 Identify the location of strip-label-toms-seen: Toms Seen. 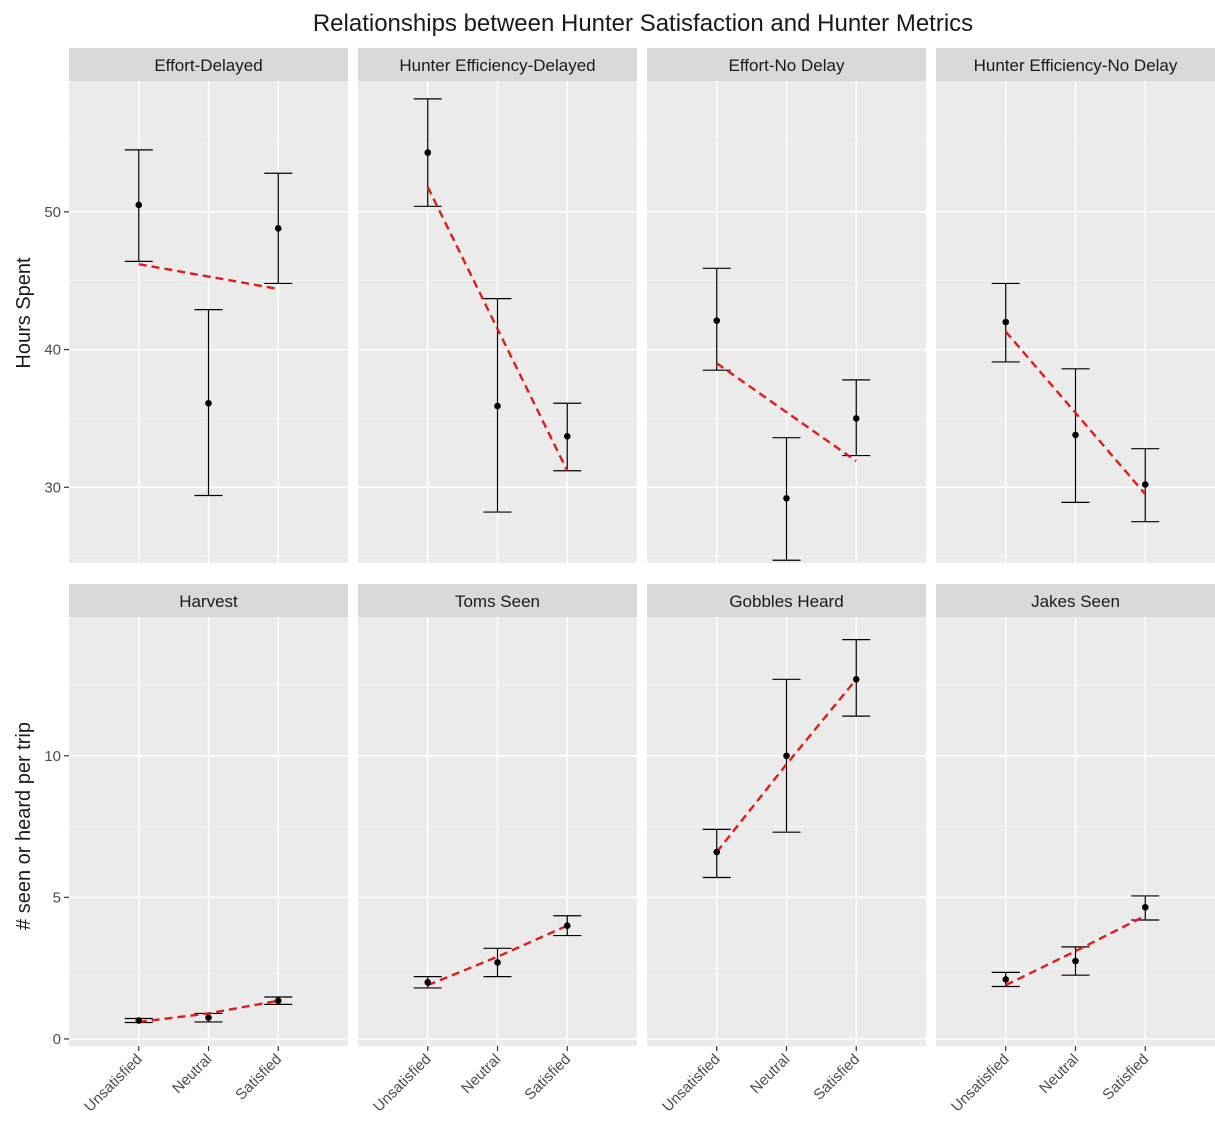
(497, 601).